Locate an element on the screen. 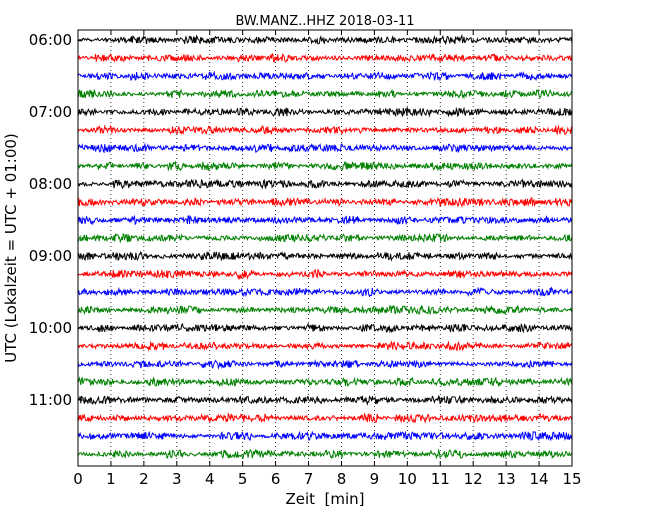 This screenshot has width=650, height=520. x-tick-label: 10 is located at coordinates (407, 479).